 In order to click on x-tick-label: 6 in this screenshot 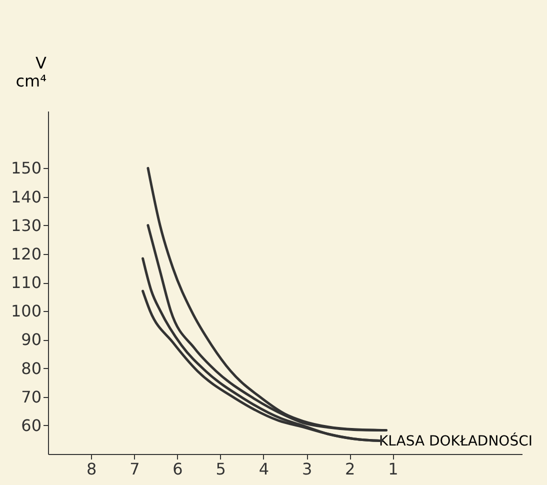, I will do `click(177, 469)`.